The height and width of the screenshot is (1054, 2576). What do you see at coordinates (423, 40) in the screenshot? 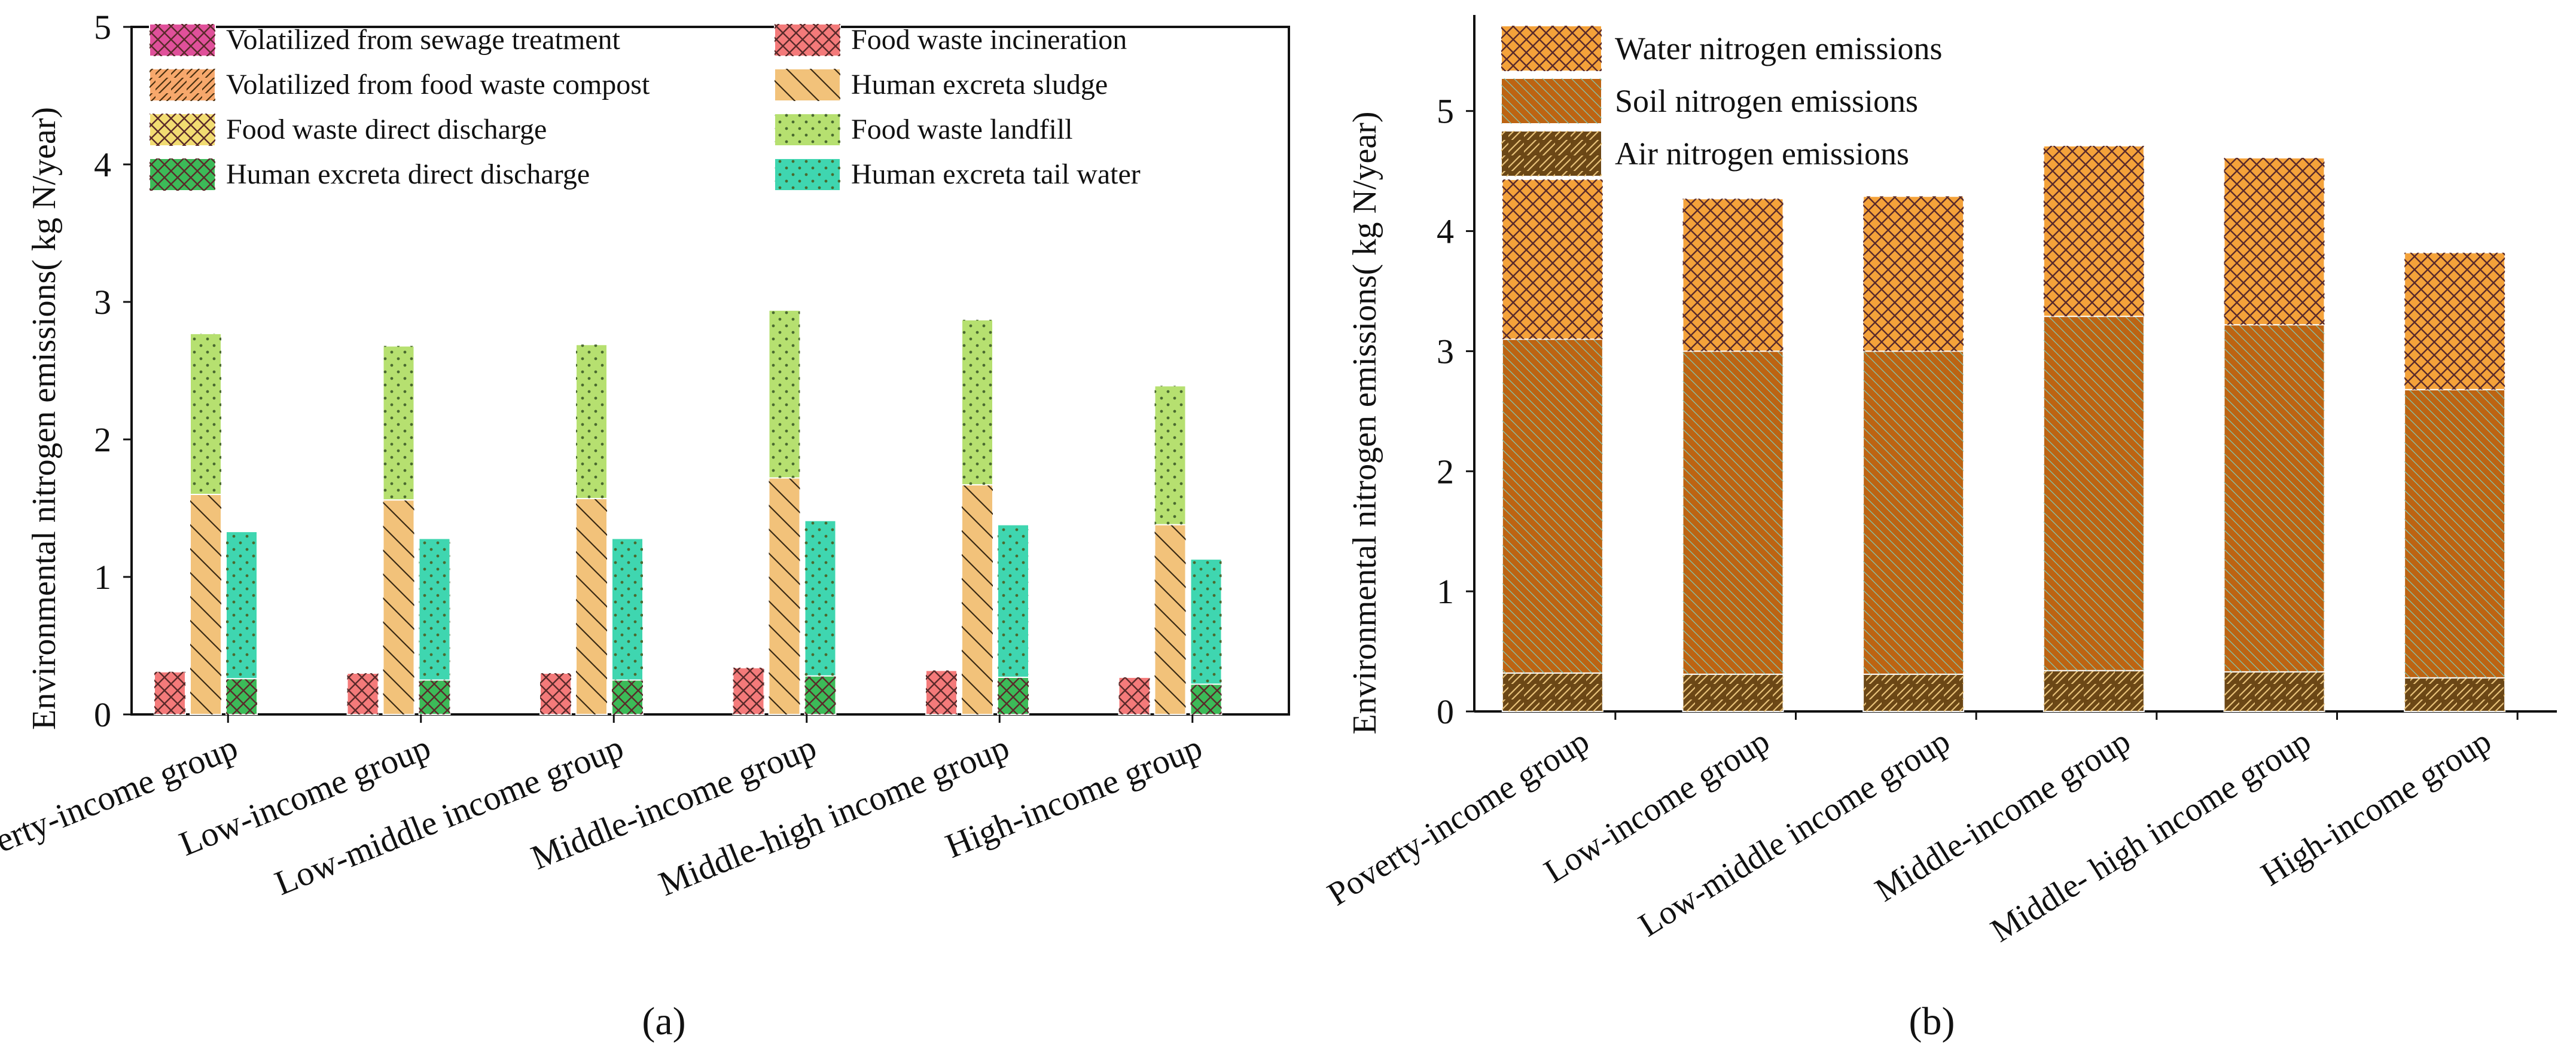
I see `legend-label: Volatilized from sewage treatment` at bounding box center [423, 40].